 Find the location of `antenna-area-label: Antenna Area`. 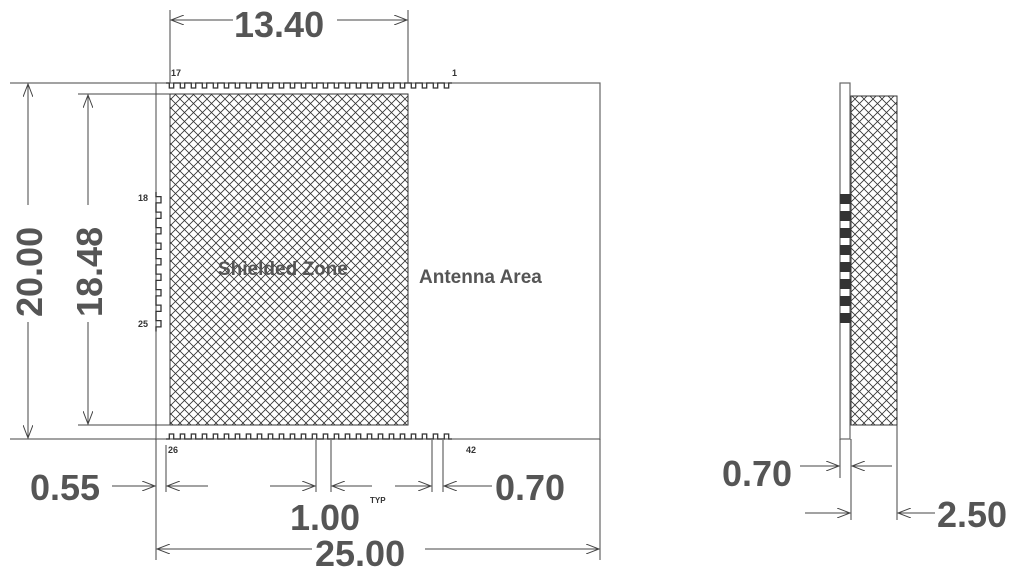

antenna-area-label: Antenna Area is located at coordinates (480, 277).